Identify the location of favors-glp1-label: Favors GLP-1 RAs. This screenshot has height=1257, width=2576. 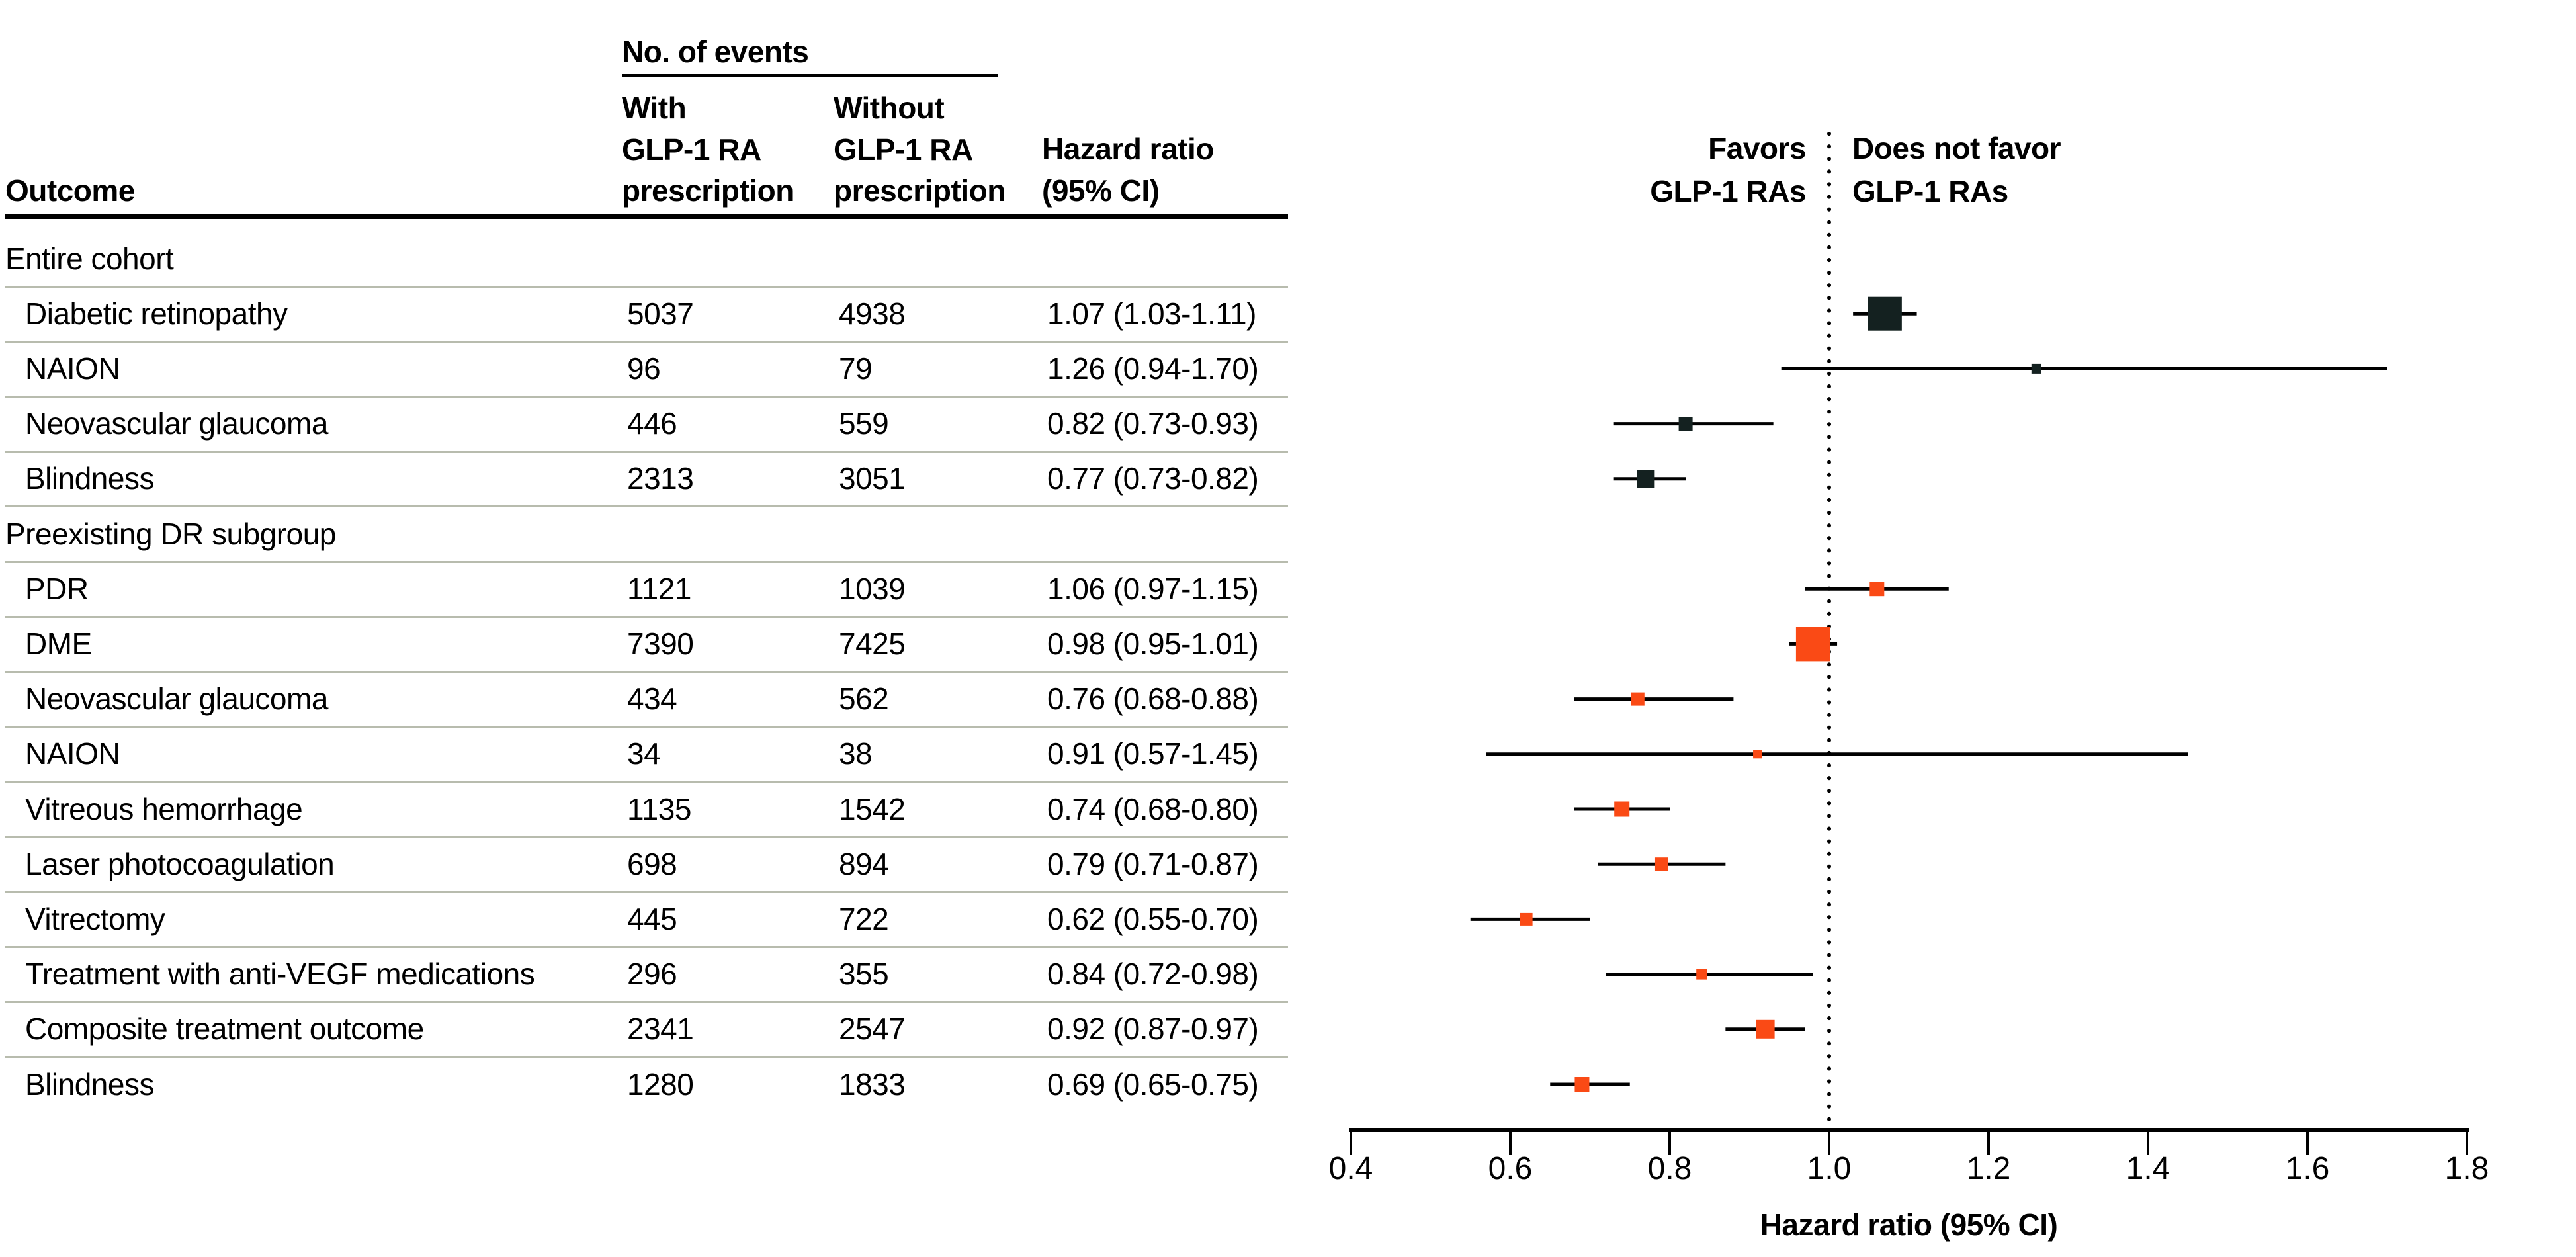
(1728, 170).